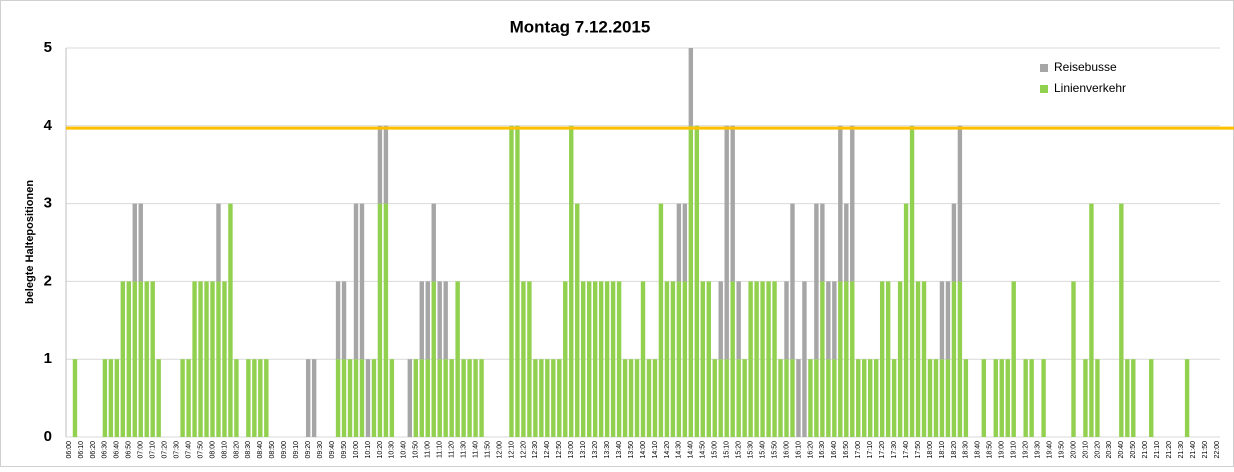  What do you see at coordinates (559, 450) in the screenshot?
I see `x-tick-label: 12:50` at bounding box center [559, 450].